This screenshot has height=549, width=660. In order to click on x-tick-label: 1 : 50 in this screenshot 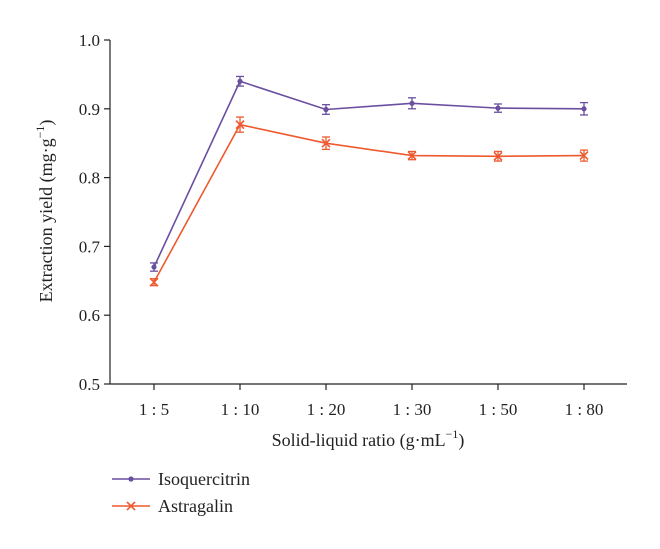, I will do `click(498, 409)`.